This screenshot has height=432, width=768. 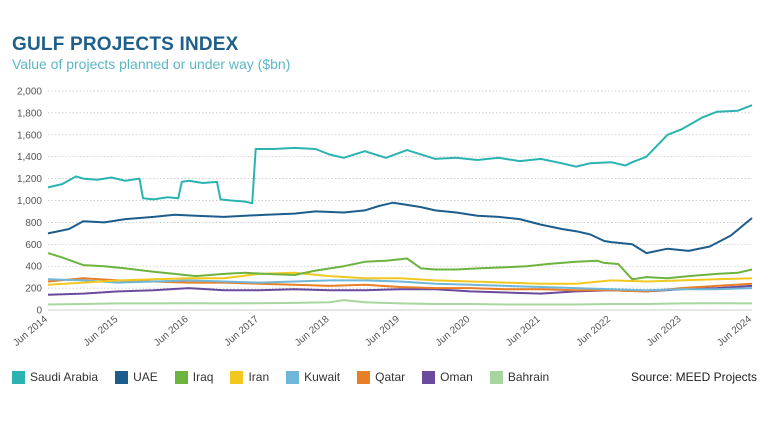 I want to click on chart-title: GULF PROJECTS INDEX, so click(x=125, y=44).